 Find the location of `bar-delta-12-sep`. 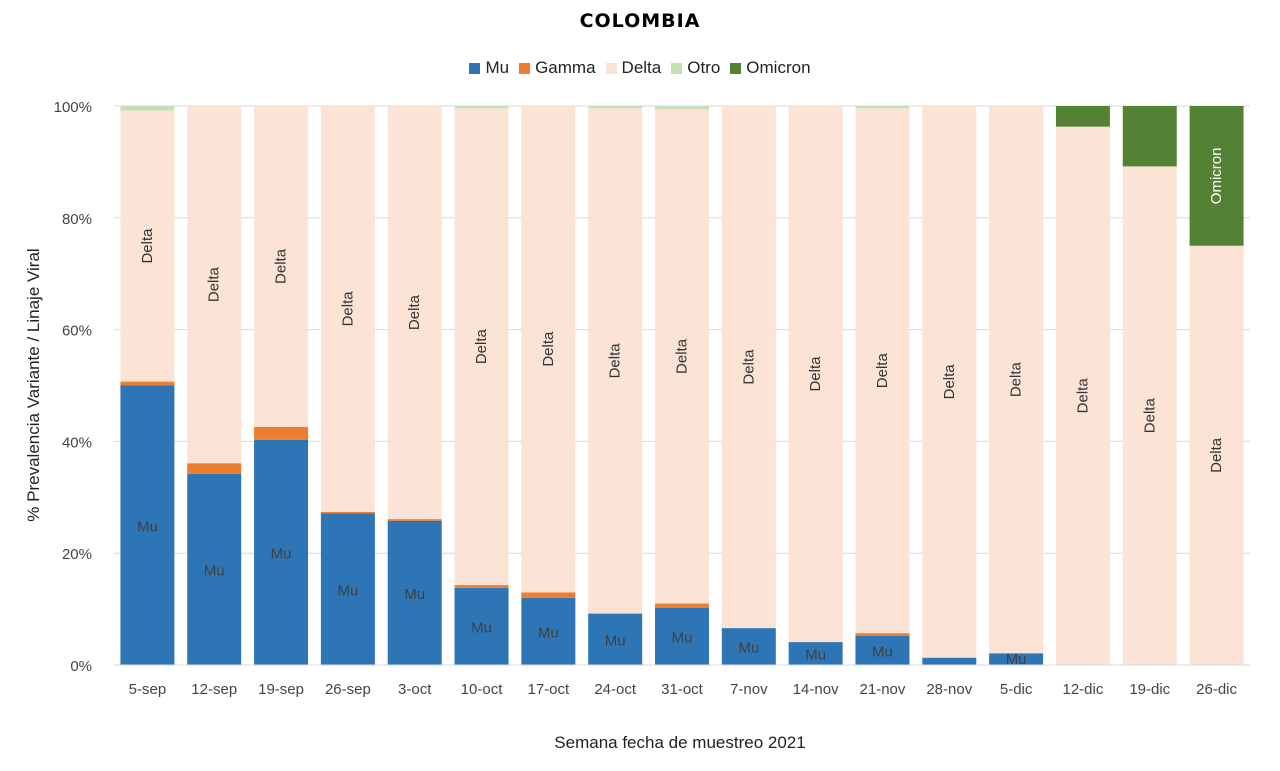

bar-delta-12-sep is located at coordinates (214, 285).